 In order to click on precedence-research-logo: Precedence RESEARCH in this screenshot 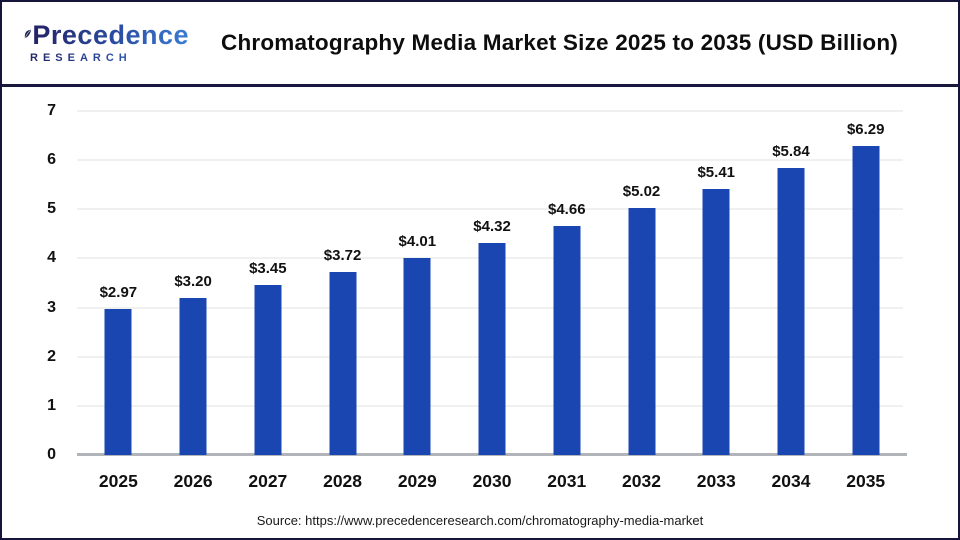, I will do `click(106, 43)`.